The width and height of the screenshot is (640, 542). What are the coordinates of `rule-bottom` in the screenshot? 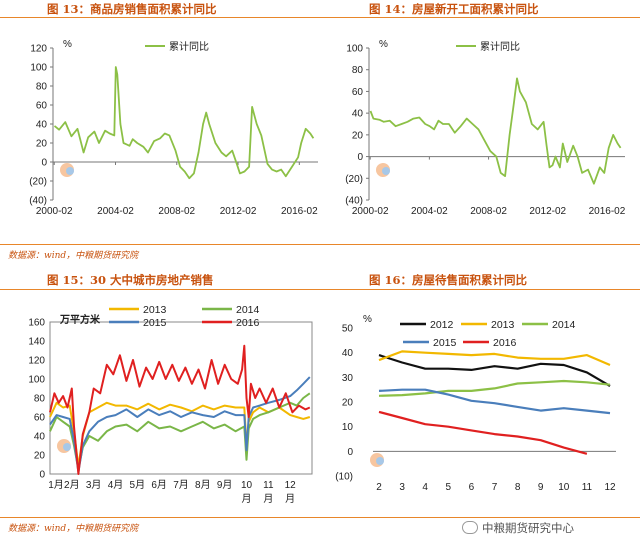 It's located at (320, 517).